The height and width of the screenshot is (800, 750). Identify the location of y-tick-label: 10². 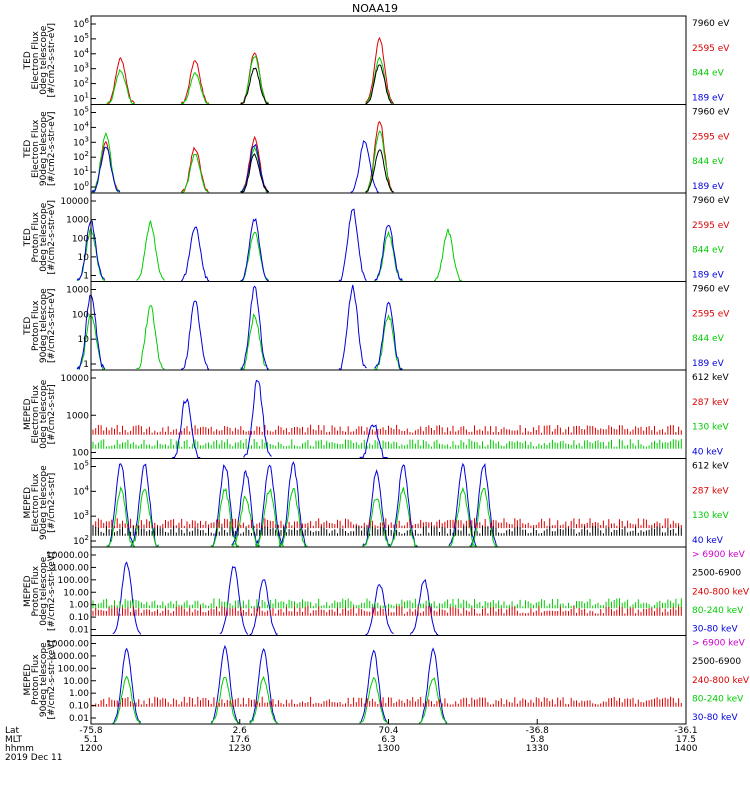
(81, 540).